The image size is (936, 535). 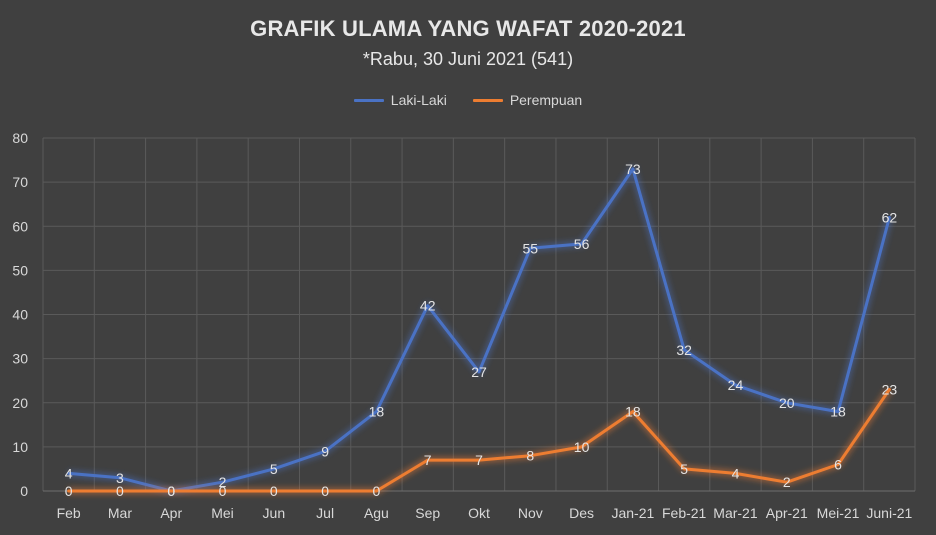 I want to click on data-label-perempuan: 5, so click(x=684, y=469).